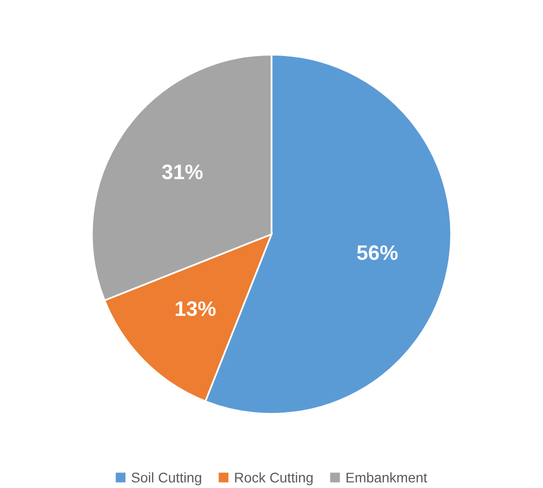  Describe the element at coordinates (182, 172) in the screenshot. I see `data-label: 31%` at that location.